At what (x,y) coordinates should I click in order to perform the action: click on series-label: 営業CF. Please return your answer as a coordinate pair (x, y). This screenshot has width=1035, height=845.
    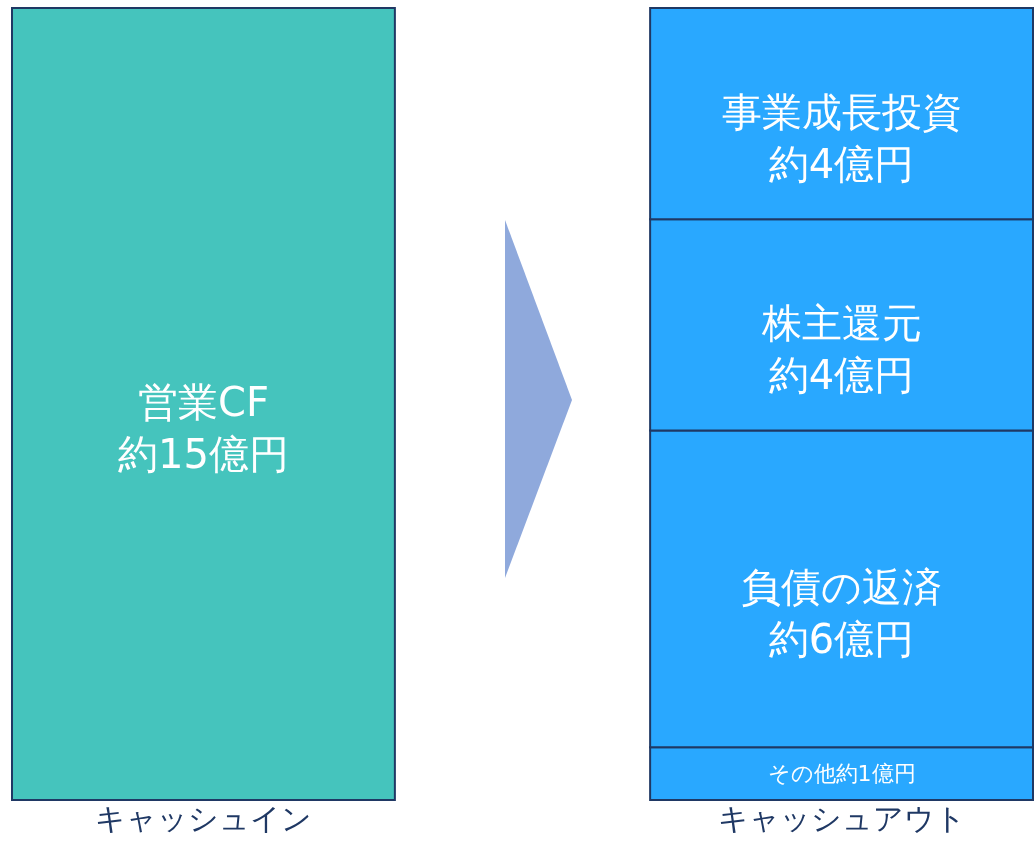
    Looking at the image, I should click on (203, 402).